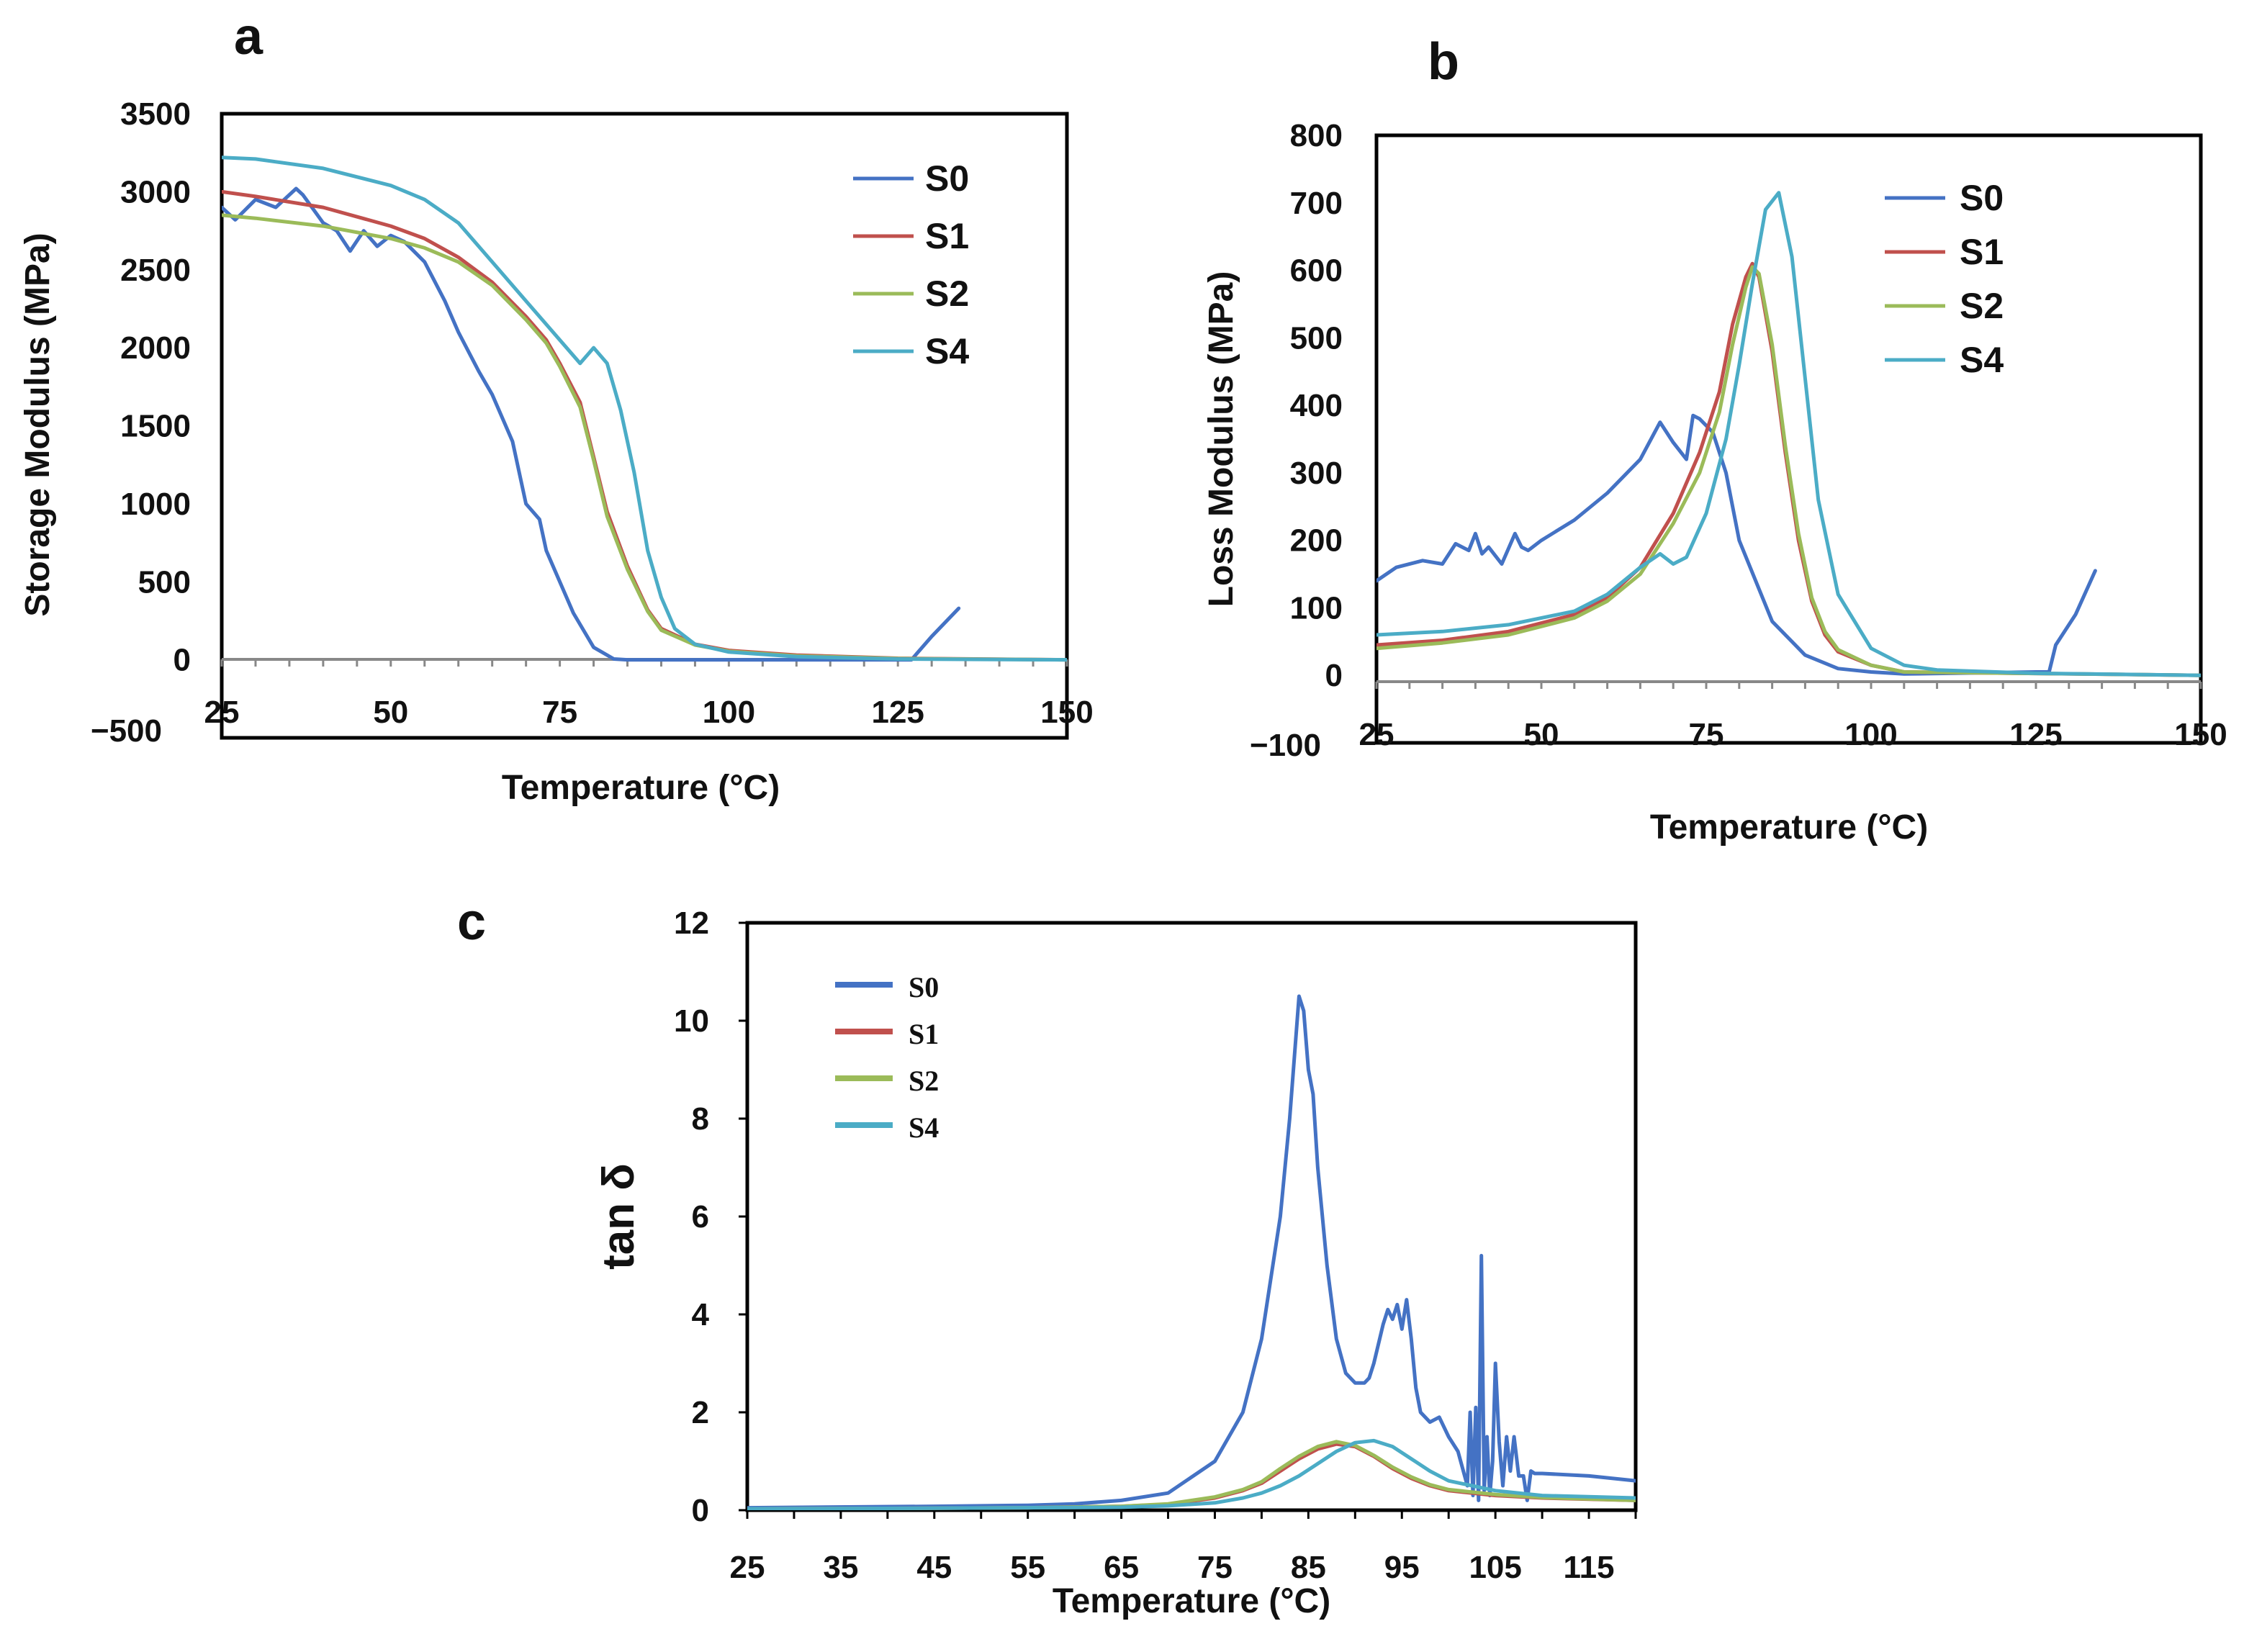  What do you see at coordinates (1736, 544) in the screenshot?
I see `series-line-b-s0` at bounding box center [1736, 544].